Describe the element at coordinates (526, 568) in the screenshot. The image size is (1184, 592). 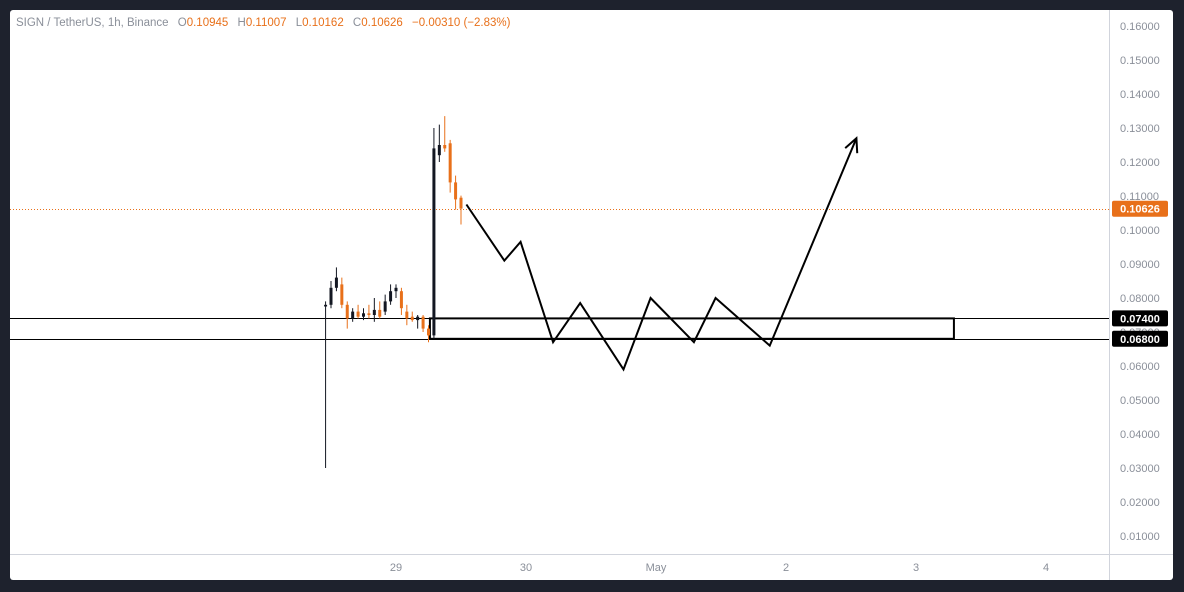
I see `time-tick-1: 30` at that location.